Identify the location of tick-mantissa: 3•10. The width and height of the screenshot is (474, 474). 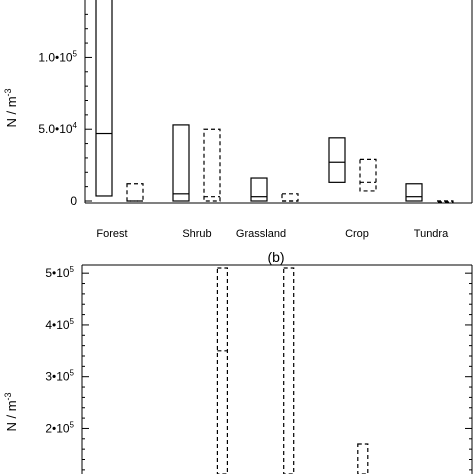
(57, 377).